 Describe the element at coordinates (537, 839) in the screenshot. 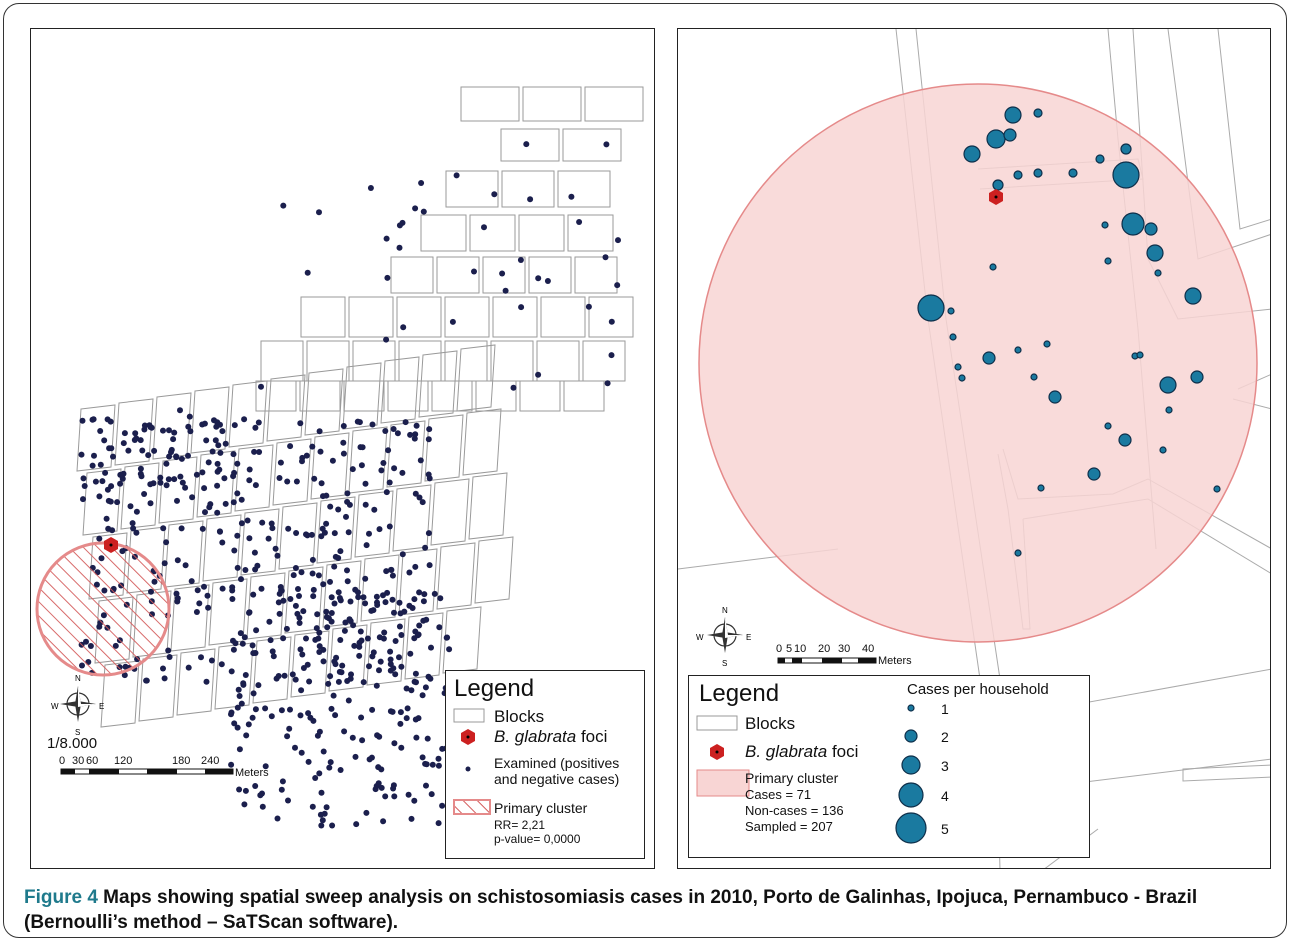

I see `legend-pvalue: p-value= 0,0000` at that location.